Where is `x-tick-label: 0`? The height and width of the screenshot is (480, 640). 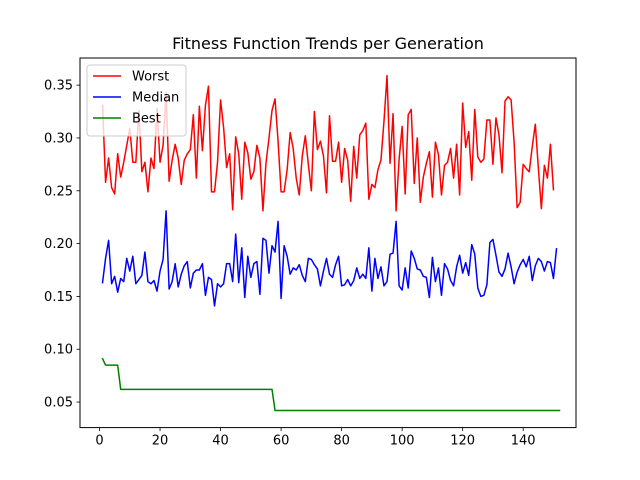
x-tick-label: 0 is located at coordinates (99, 441).